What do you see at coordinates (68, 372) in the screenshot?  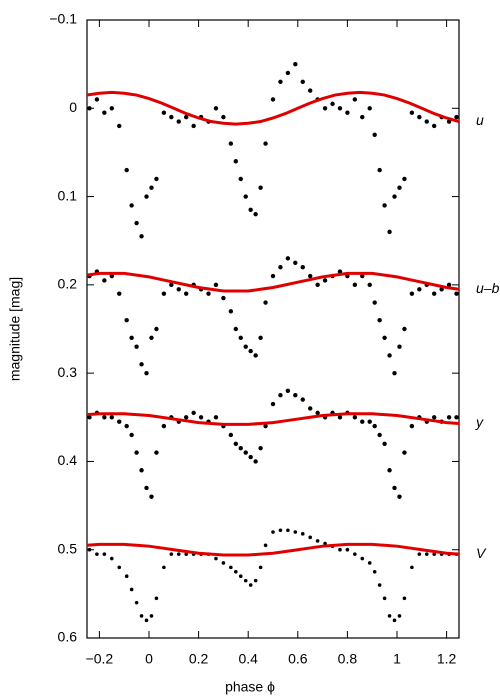 I see `y-tick-label: 0.3` at bounding box center [68, 372].